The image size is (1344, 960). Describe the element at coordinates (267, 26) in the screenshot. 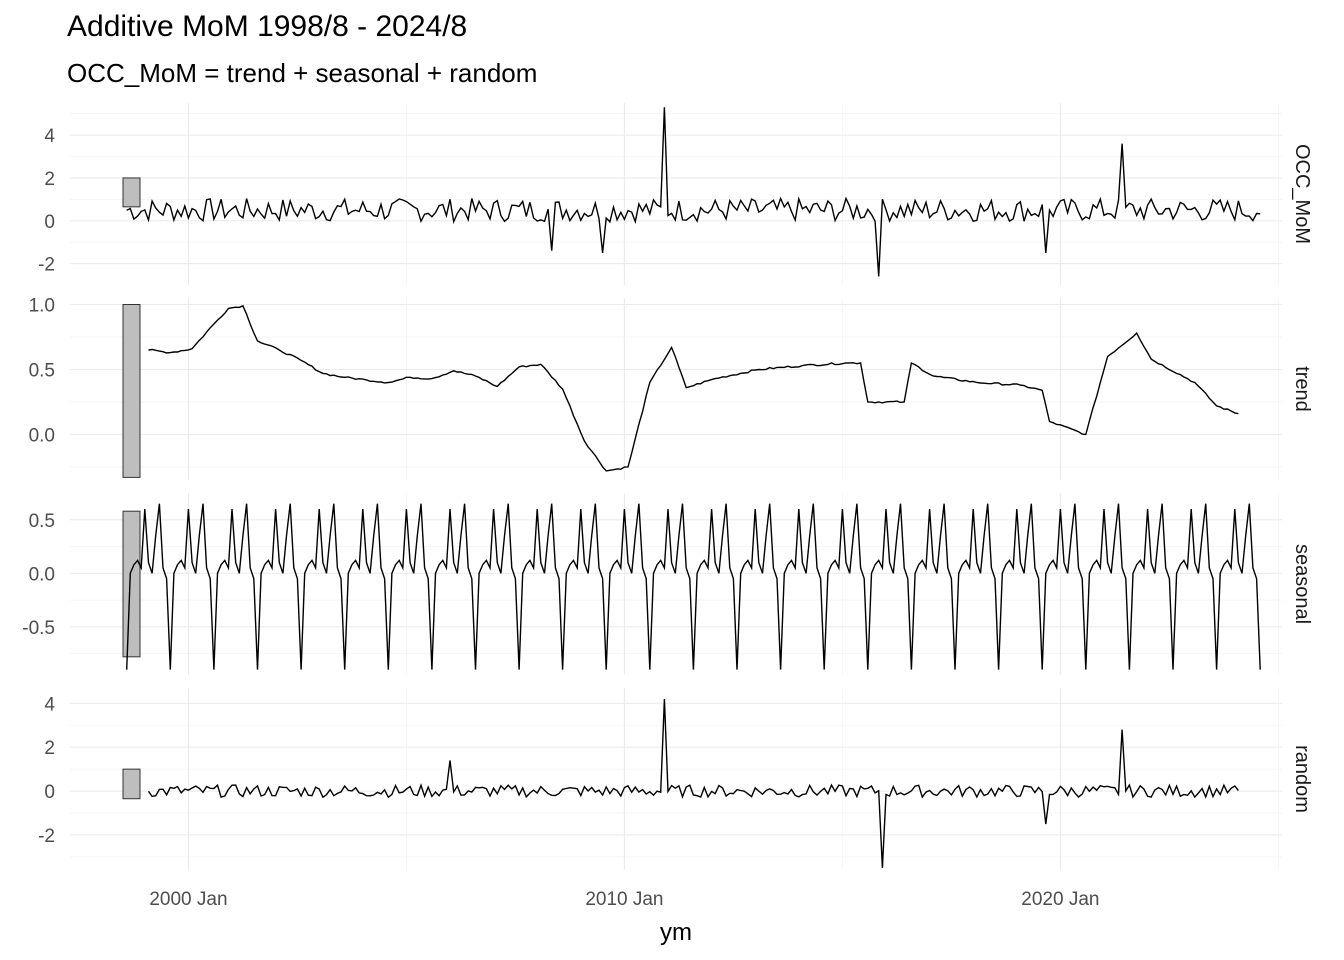

I see `chart-title: Additive MoM 1998/8 - 2024/8` at that location.